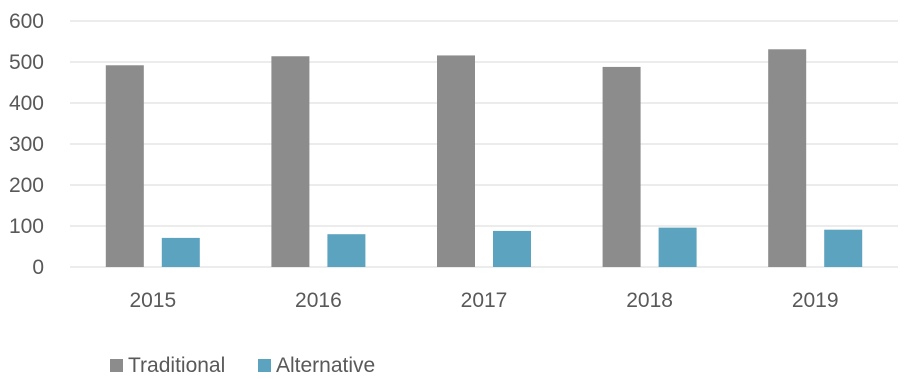  I want to click on bar-alternative-2019, so click(843, 248).